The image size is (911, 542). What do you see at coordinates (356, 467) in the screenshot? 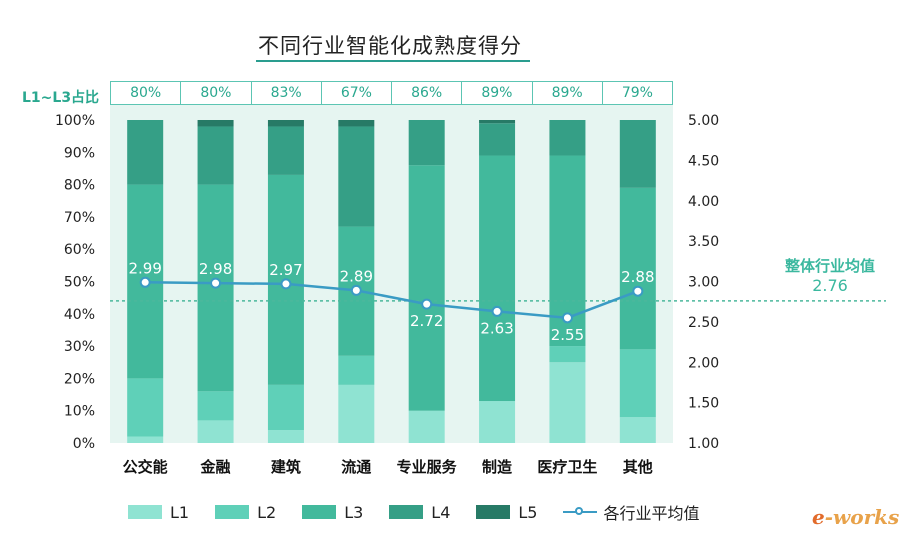
I see `x-tick-label: 流通` at bounding box center [356, 467].